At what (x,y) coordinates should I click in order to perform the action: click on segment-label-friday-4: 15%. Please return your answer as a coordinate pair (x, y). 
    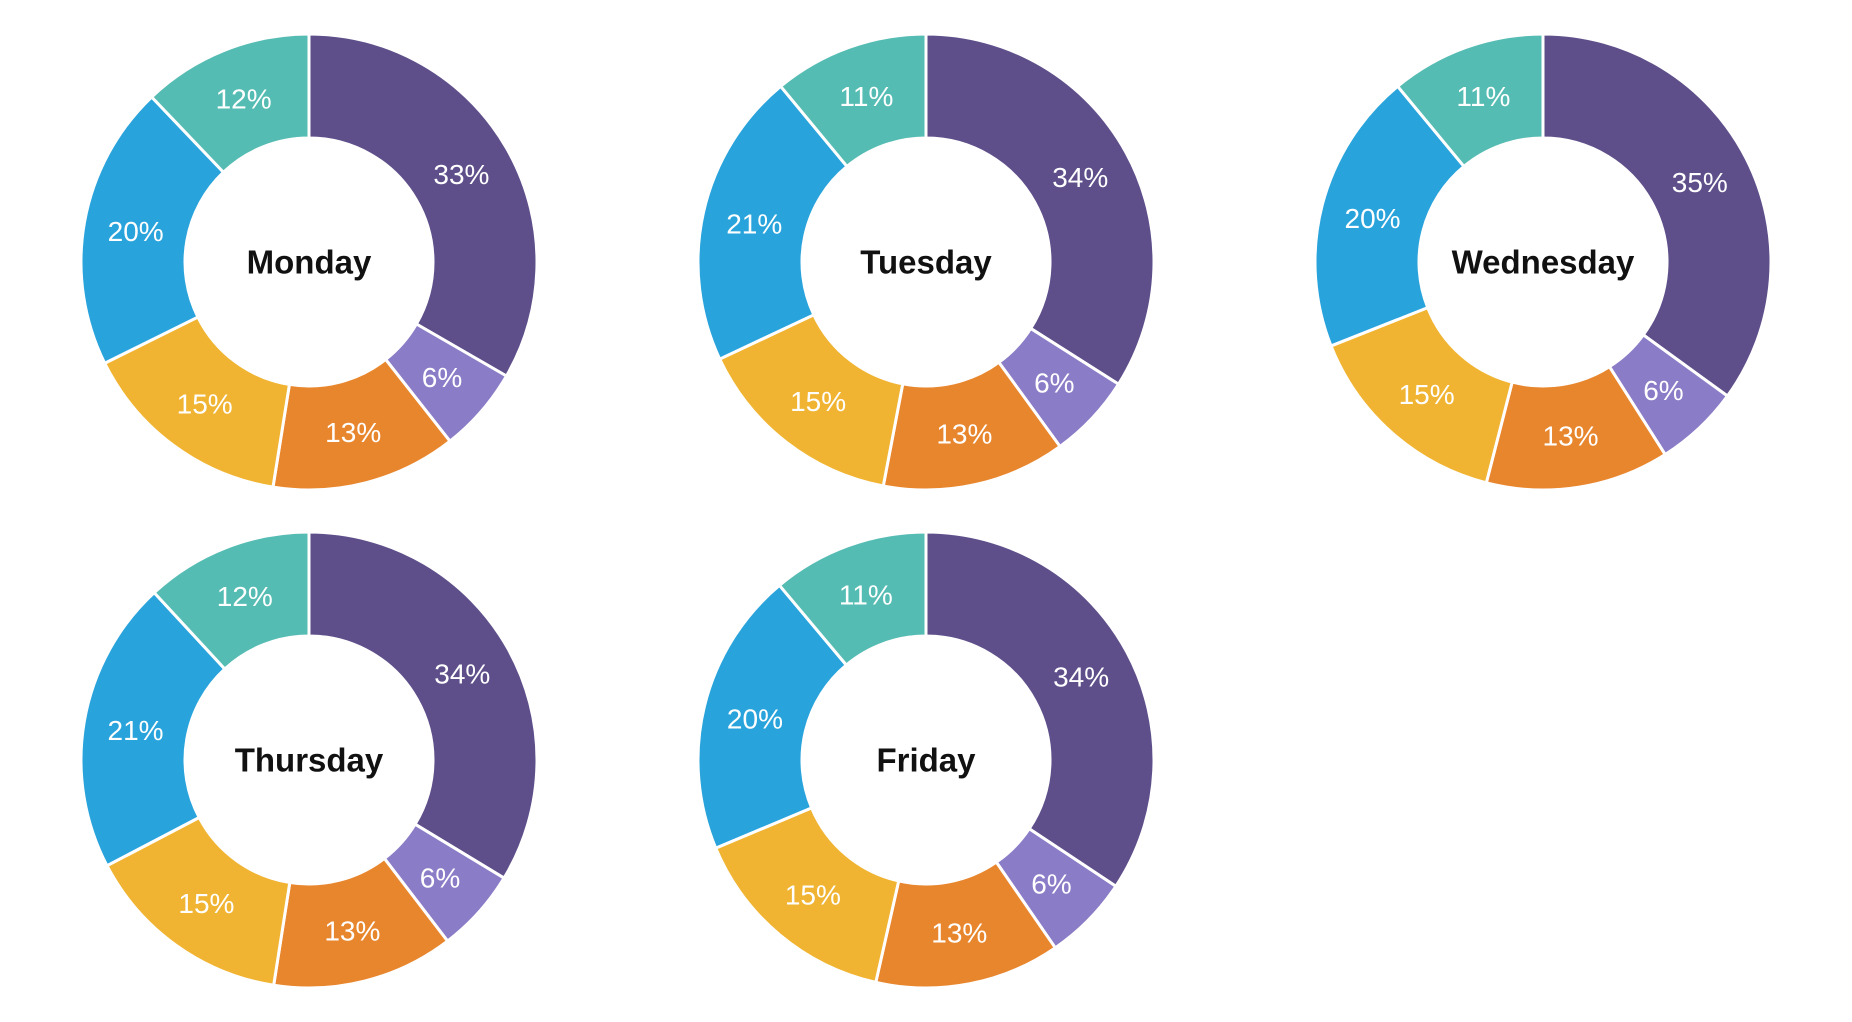
    Looking at the image, I should click on (813, 895).